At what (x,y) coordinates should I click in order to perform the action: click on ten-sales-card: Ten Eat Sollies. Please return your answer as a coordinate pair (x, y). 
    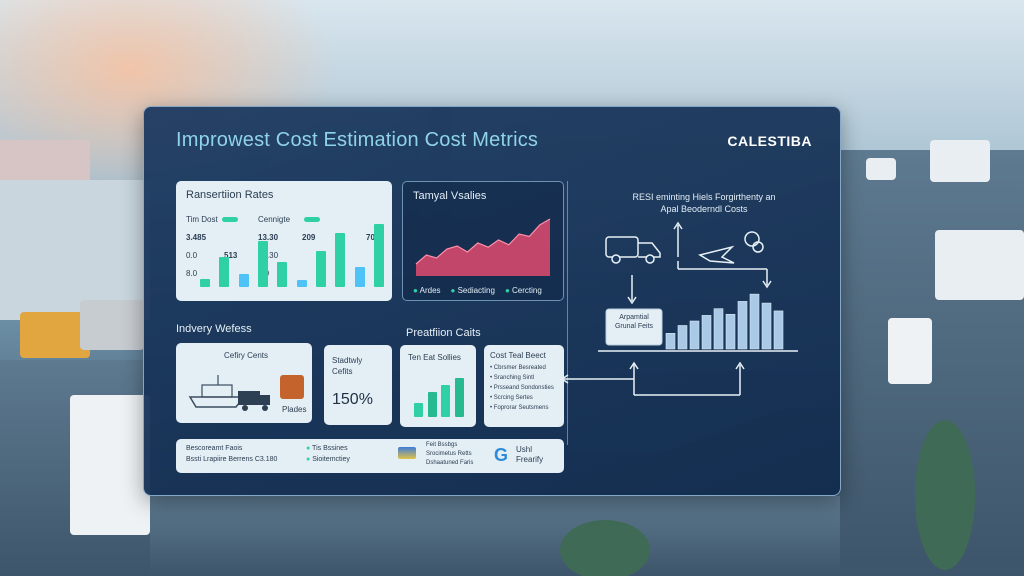
    Looking at the image, I should click on (438, 386).